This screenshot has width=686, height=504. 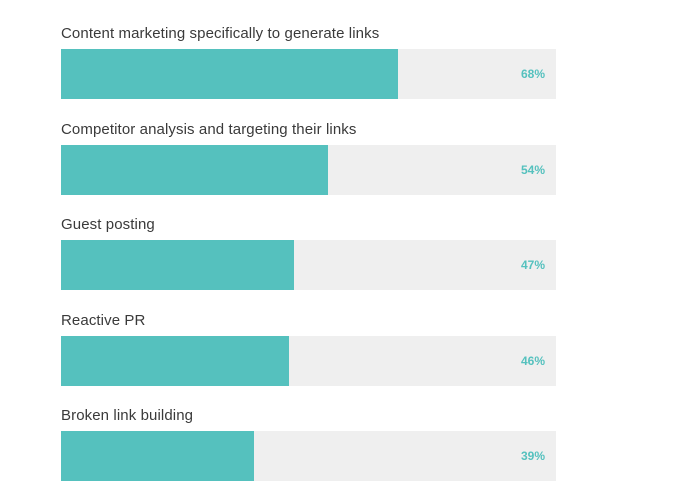 I want to click on bar-track: 47%, so click(x=308, y=265).